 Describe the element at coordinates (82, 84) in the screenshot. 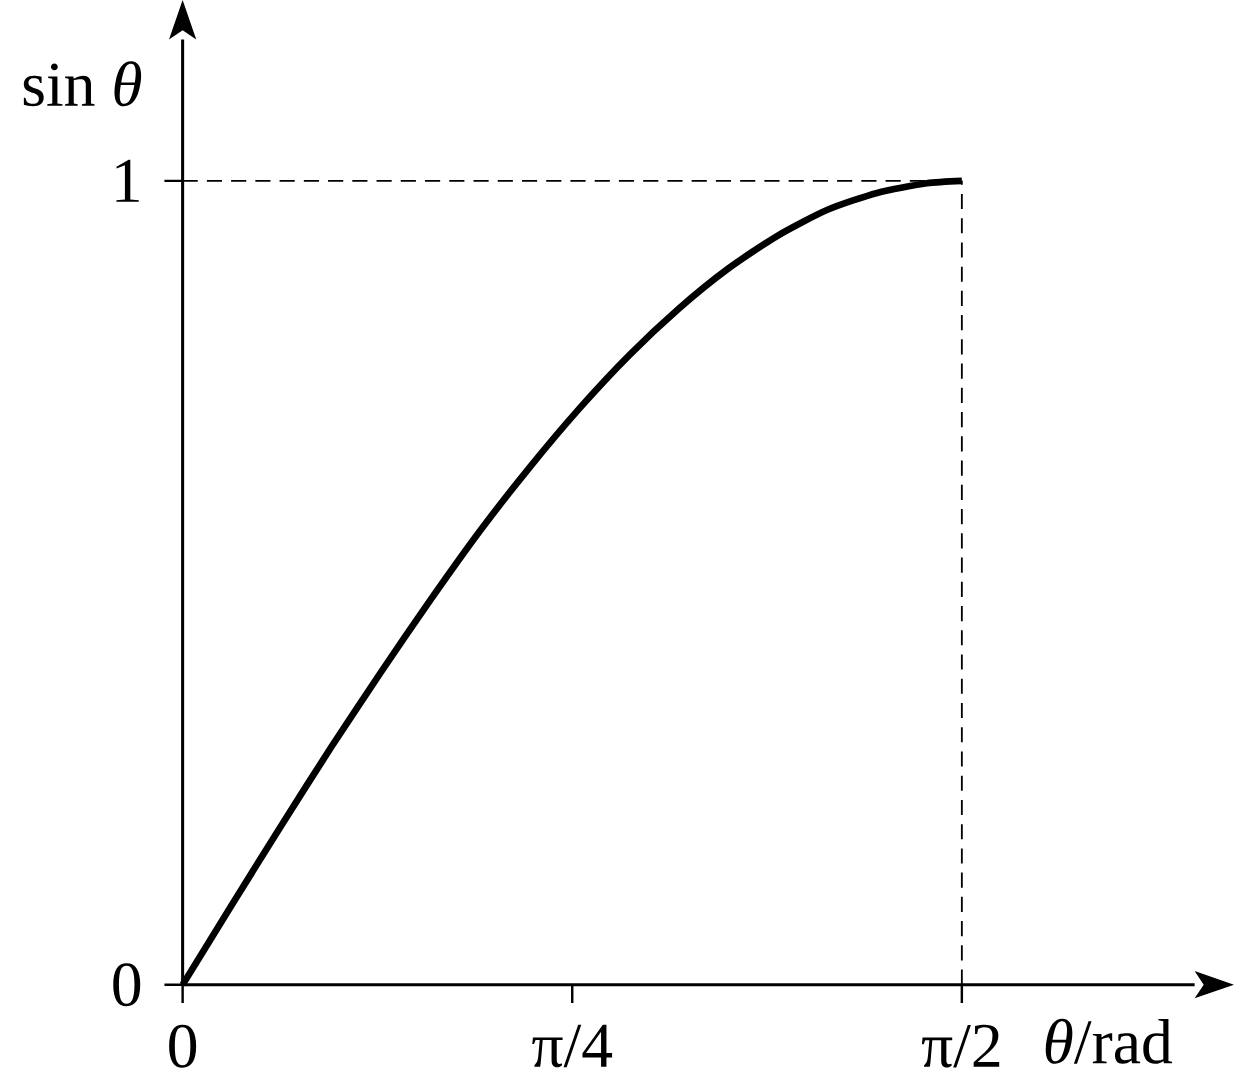

I see `y-axis-title: sin θ` at that location.